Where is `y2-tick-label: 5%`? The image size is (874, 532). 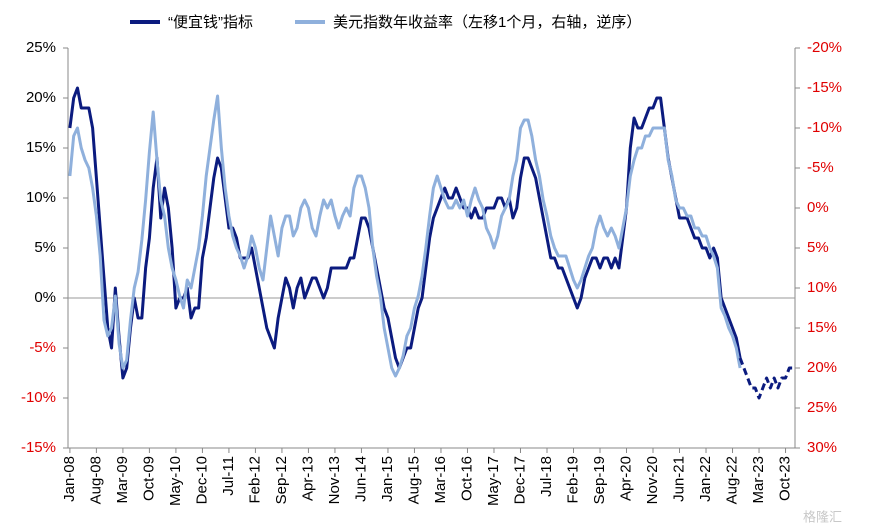
y2-tick-label: 5% is located at coordinates (818, 247).